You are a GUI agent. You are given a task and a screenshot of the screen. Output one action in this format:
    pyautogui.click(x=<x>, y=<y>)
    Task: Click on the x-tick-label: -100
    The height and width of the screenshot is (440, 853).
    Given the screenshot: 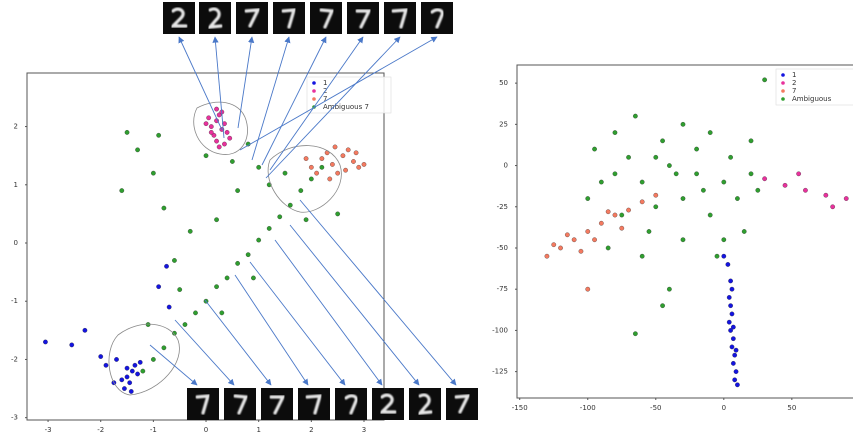 What is the action you would take?
    pyautogui.click(x=588, y=408)
    